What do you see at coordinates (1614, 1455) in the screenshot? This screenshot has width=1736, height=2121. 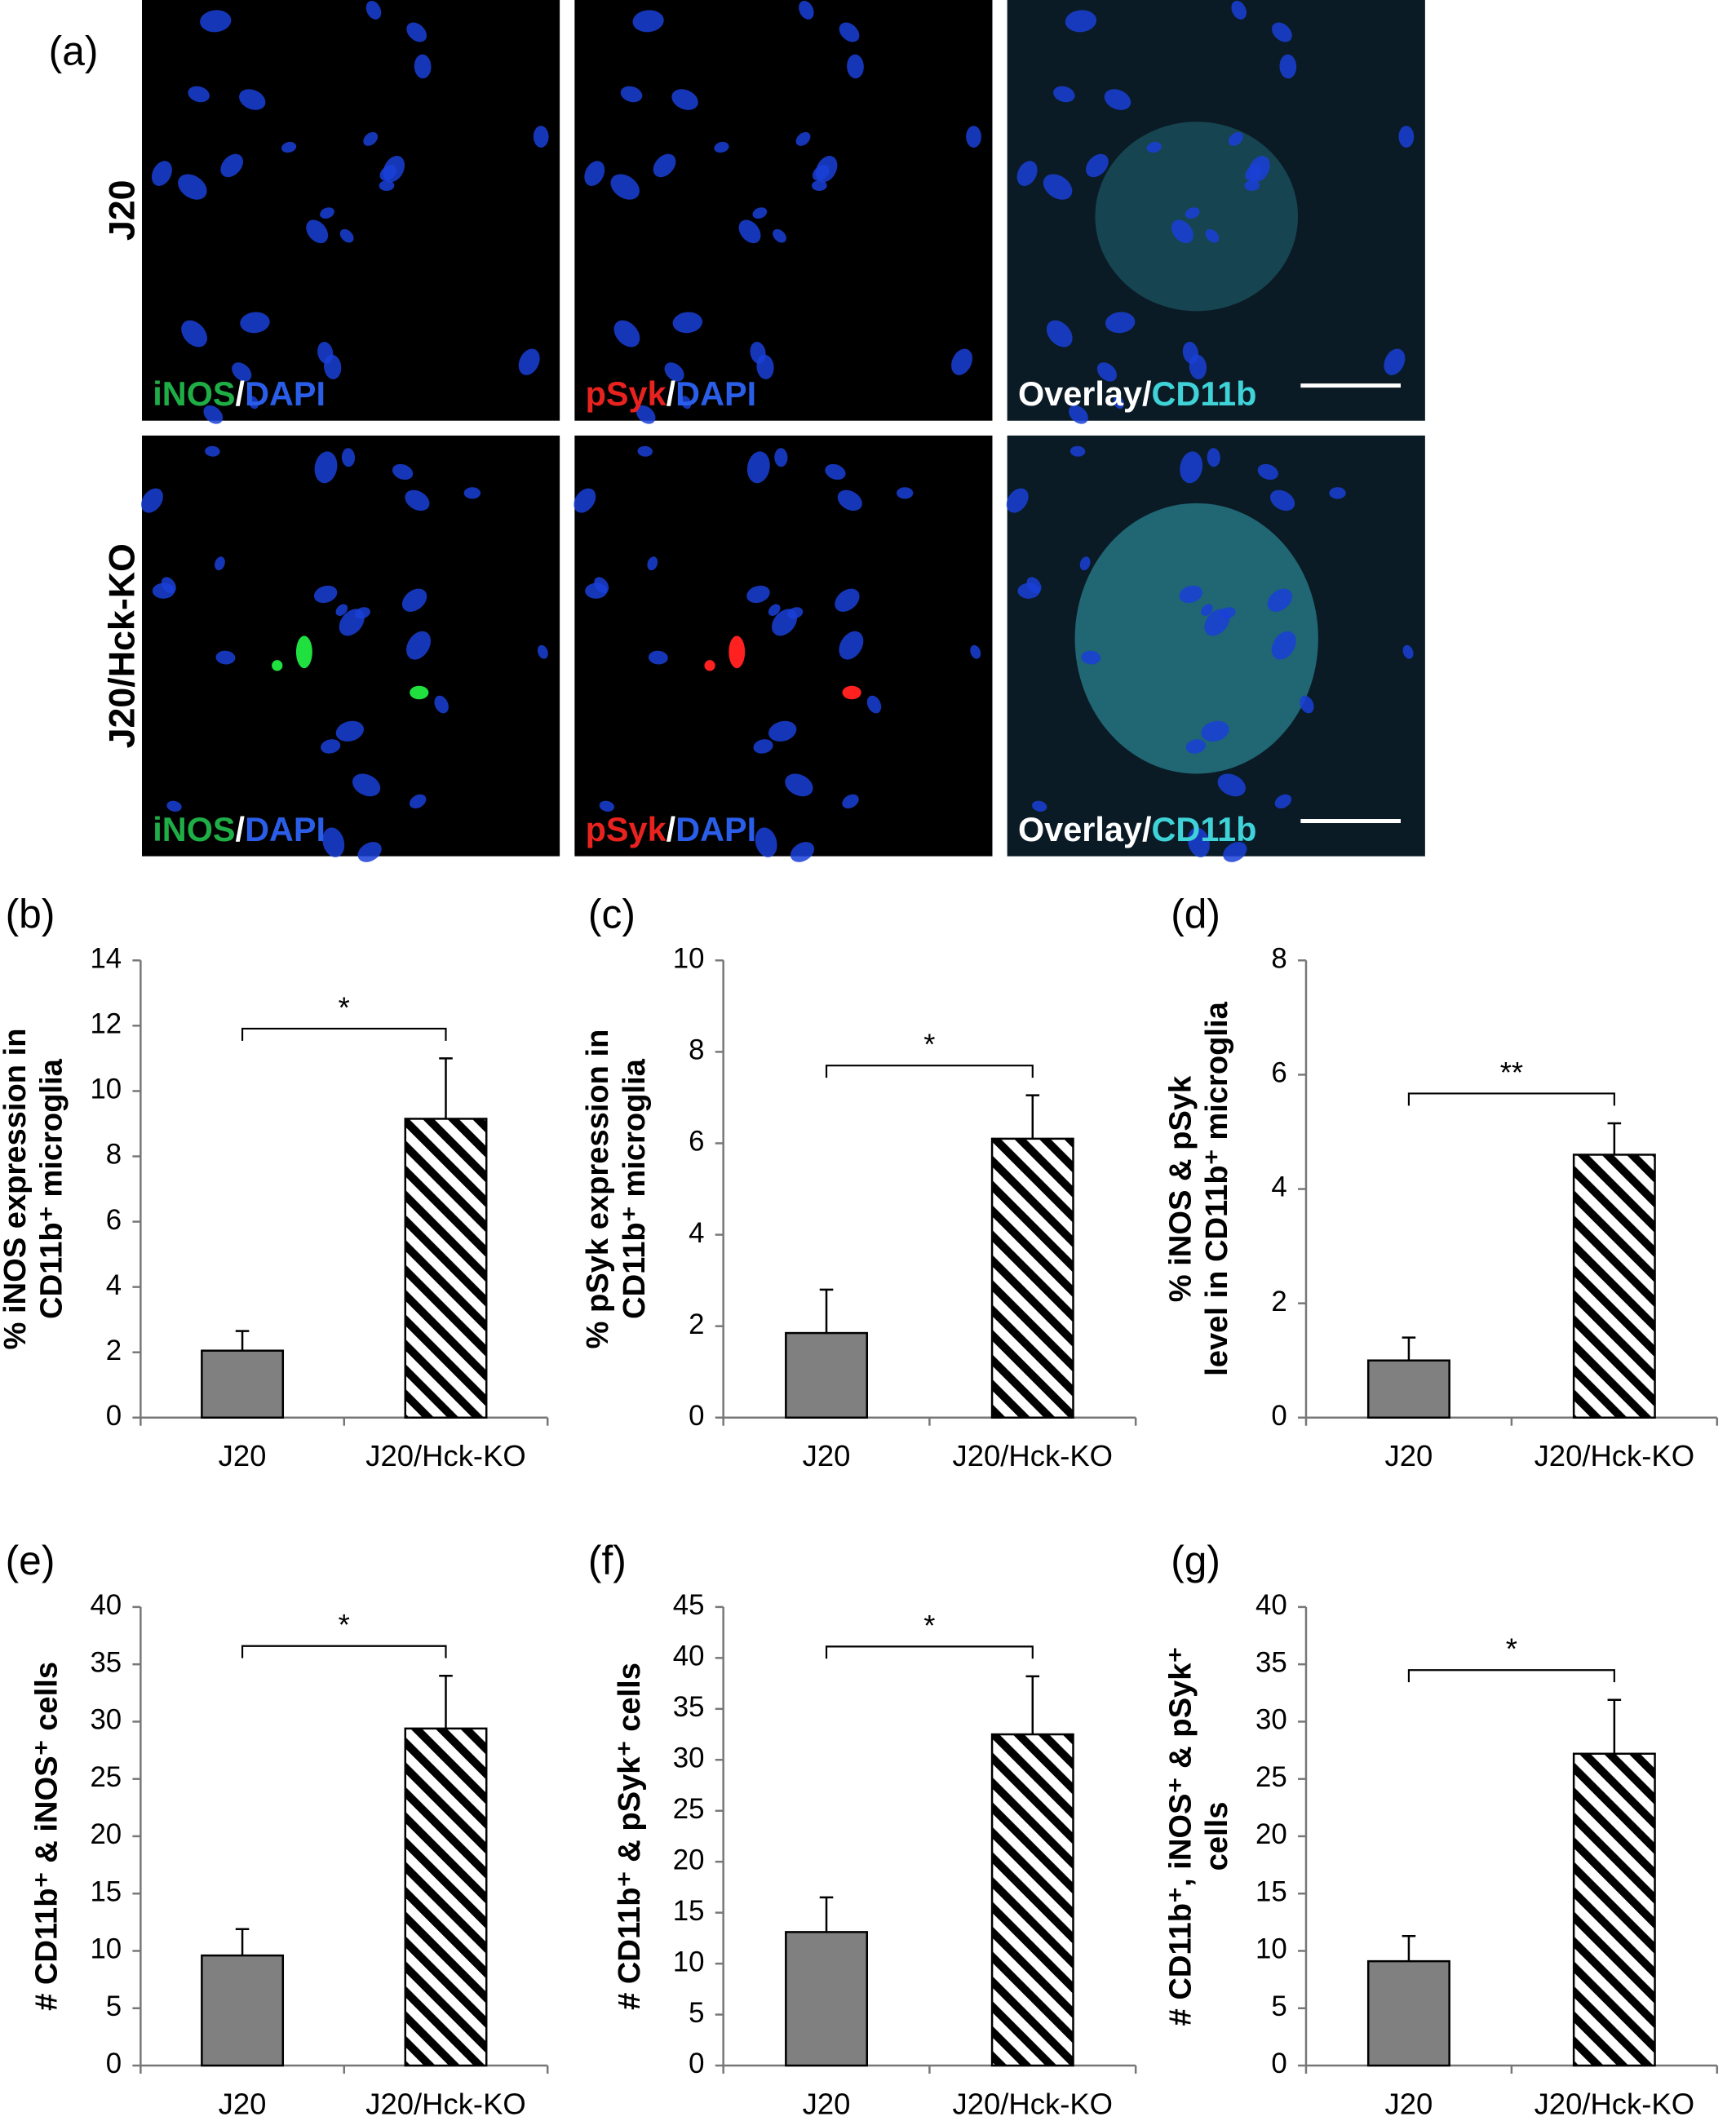 I see `x-tick-label: J20/Hck-KO` at bounding box center [1614, 1455].